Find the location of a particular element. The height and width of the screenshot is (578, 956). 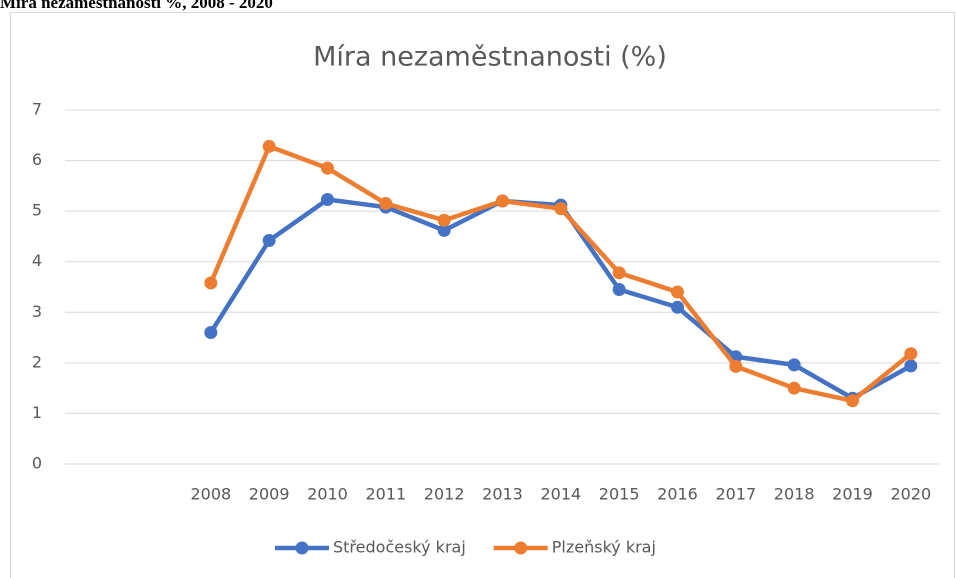

x-tick-label: 2019 is located at coordinates (852, 494).